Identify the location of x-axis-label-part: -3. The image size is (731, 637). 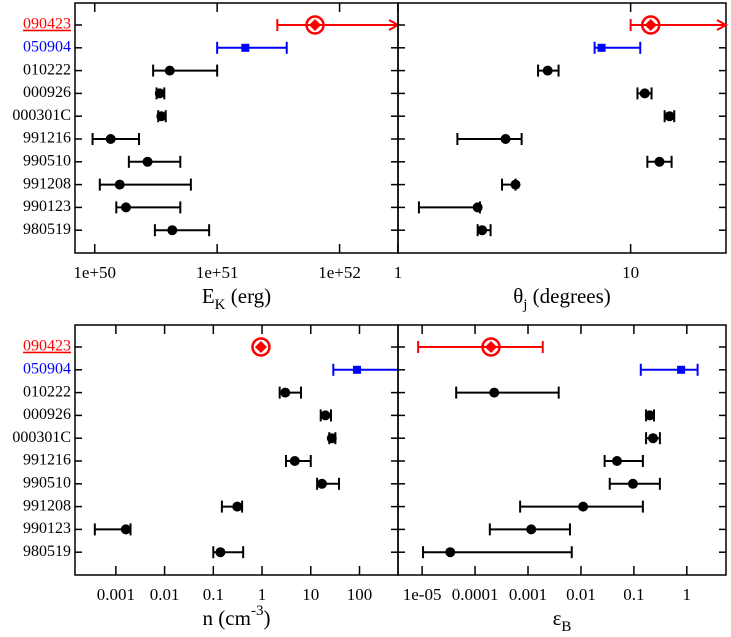
(257, 611).